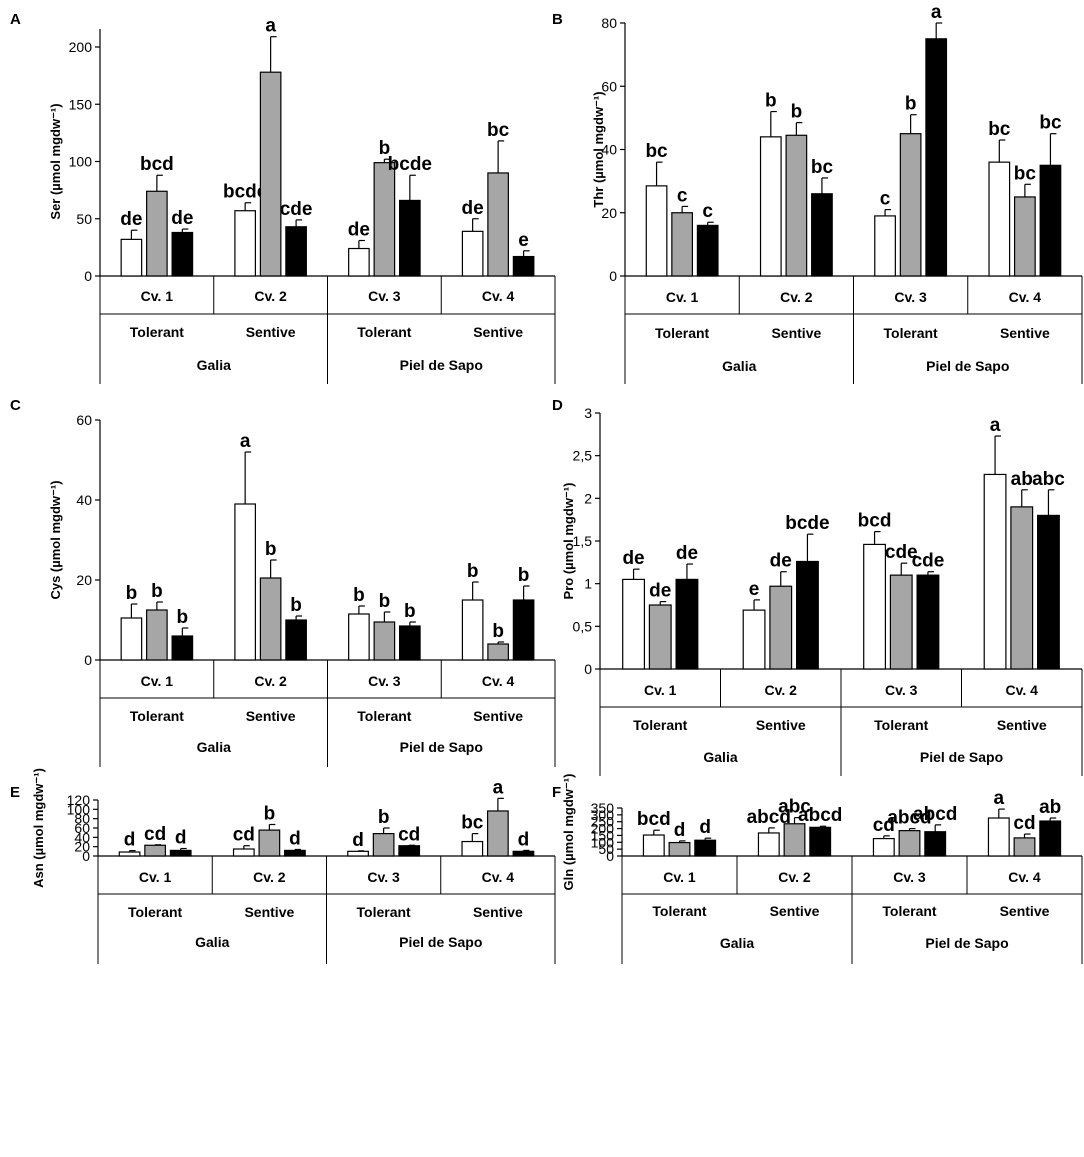  Describe the element at coordinates (523, 240) in the screenshot. I see `significance-label: e` at that location.